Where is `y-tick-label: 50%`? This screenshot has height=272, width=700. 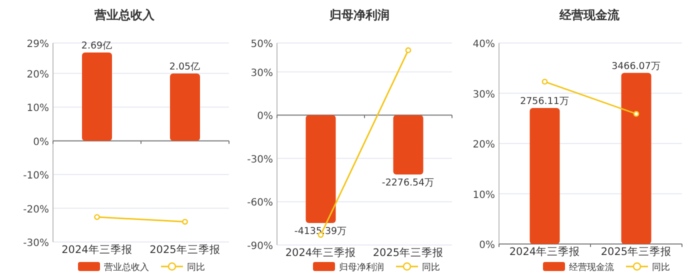
y-tick-label: 50% is located at coordinates (261, 44).